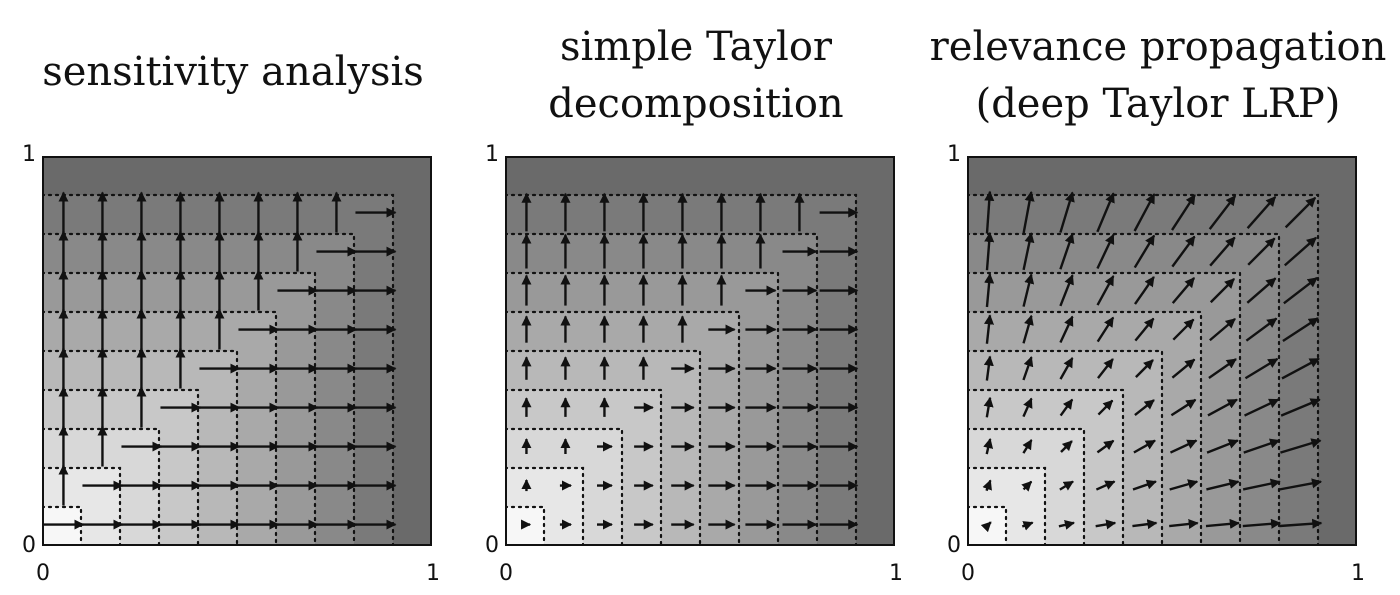 The width and height of the screenshot is (1400, 595). Describe the element at coordinates (1158, 47) in the screenshot. I see `panel-title-line-1: relevance propagation` at that location.